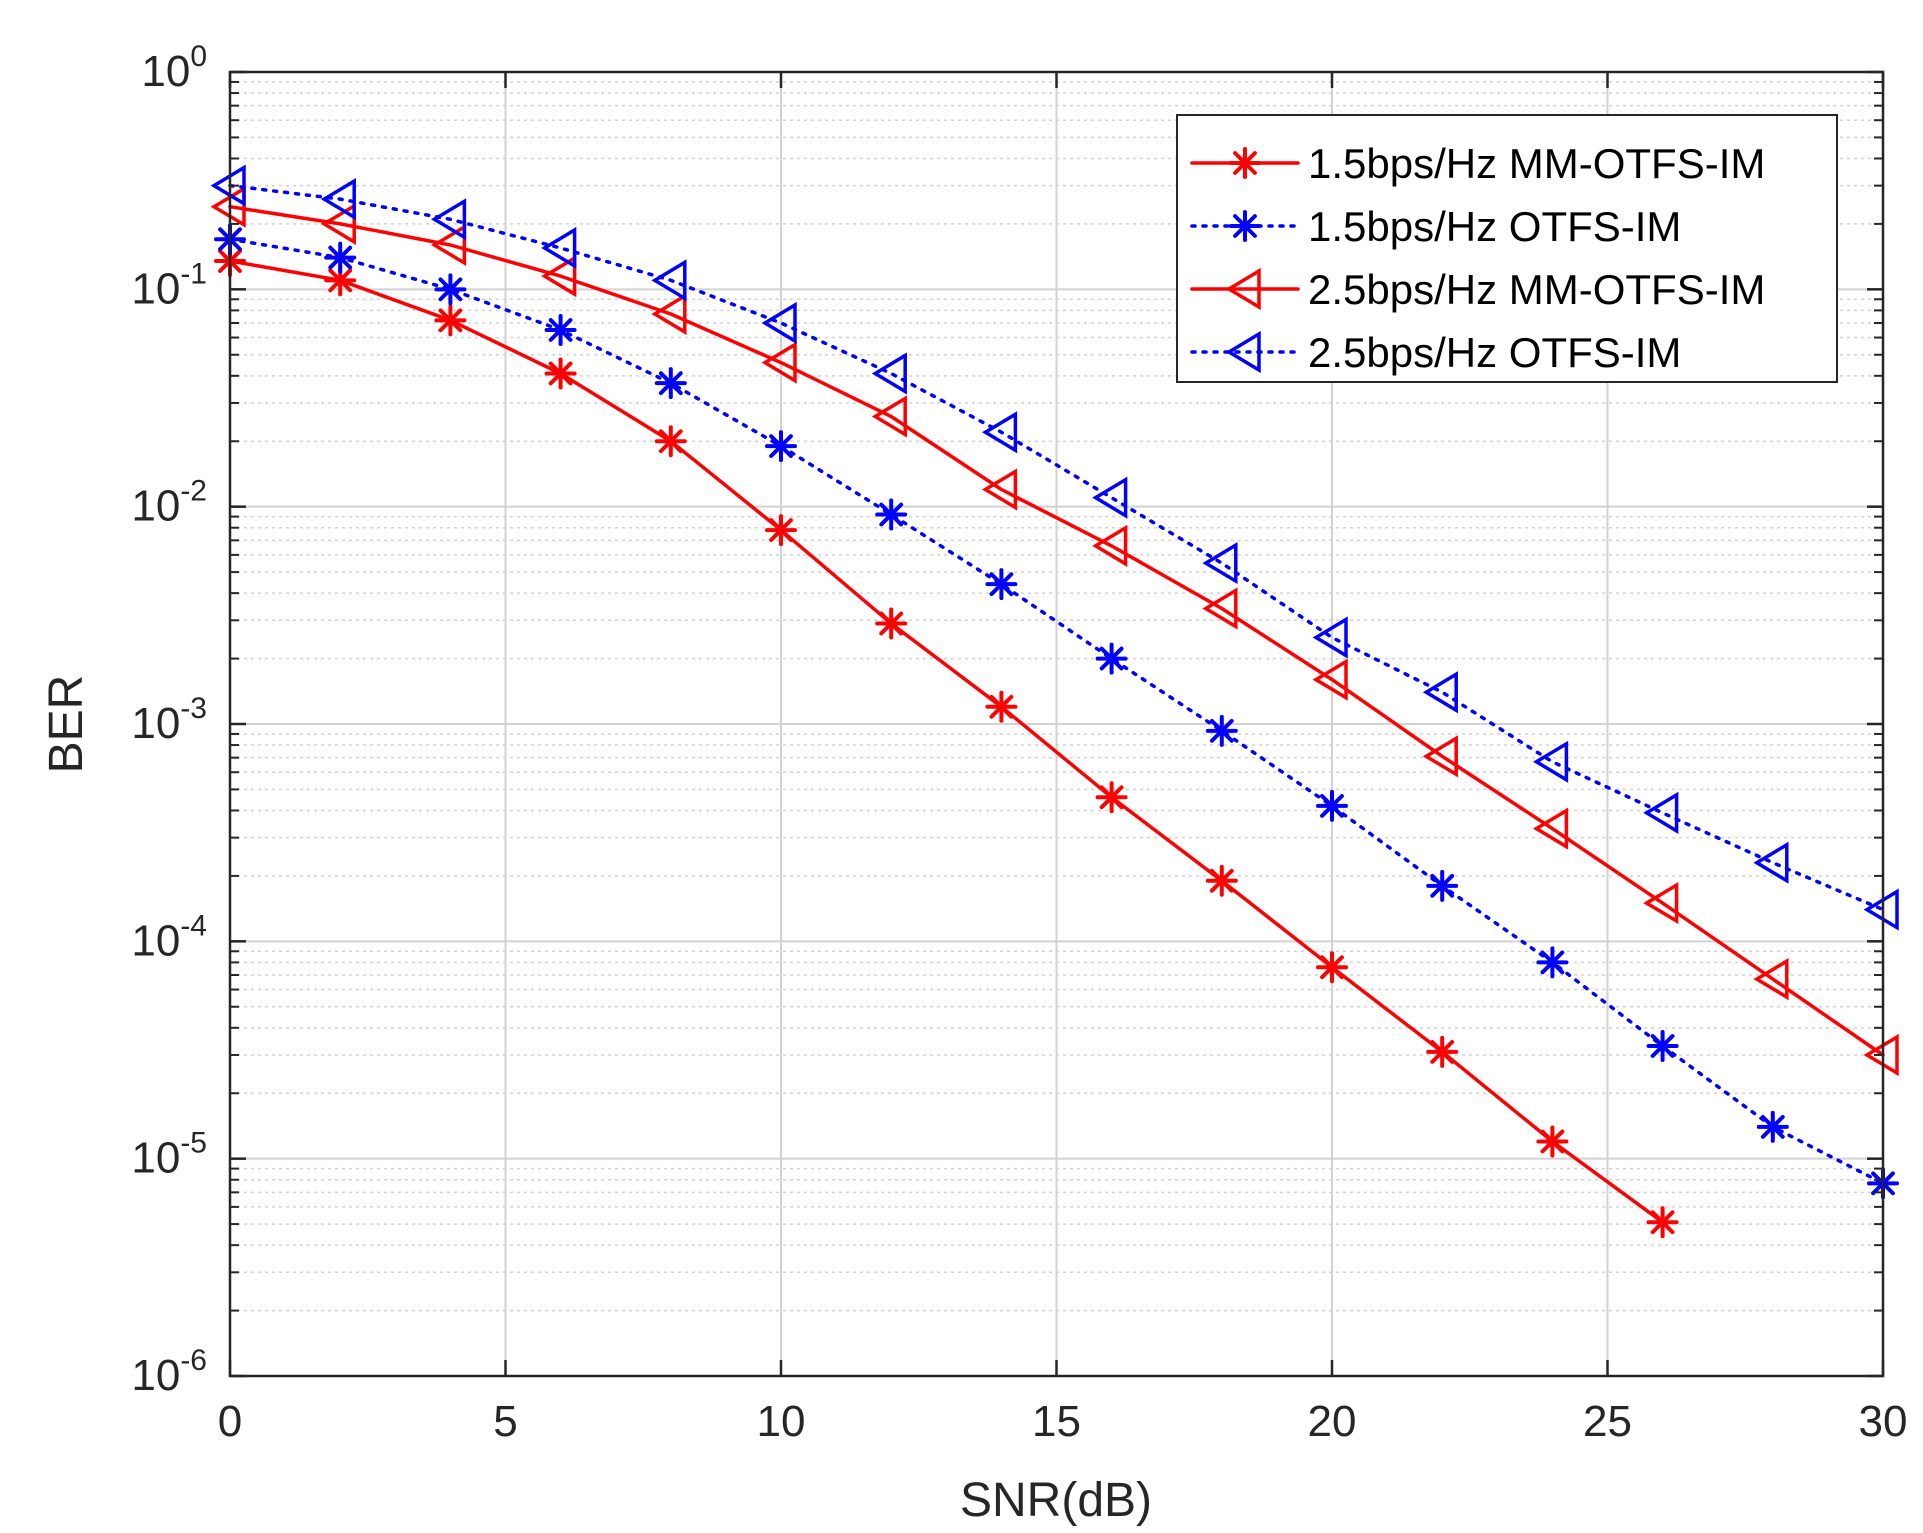 Image resolution: width=1923 pixels, height=1533 pixels. What do you see at coordinates (169, 1155) in the screenshot?
I see `y-tick-label: 10⁻⁵` at bounding box center [169, 1155].